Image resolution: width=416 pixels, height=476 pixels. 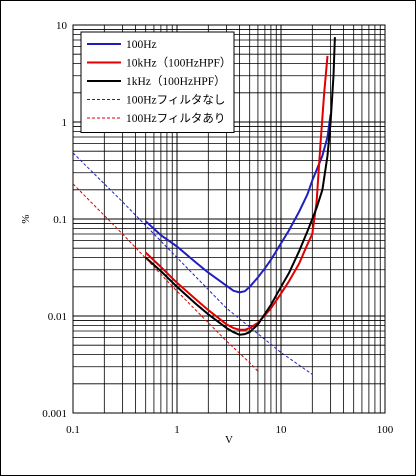 I want to click on y-tick-label: 0.01, so click(x=57, y=317).